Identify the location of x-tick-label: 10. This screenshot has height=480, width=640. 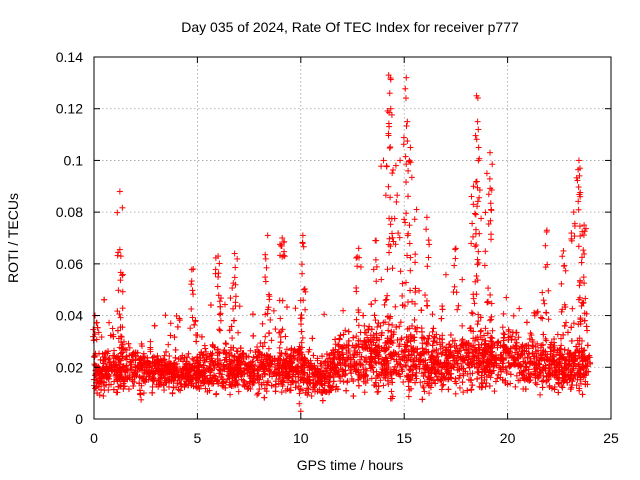
(301, 438).